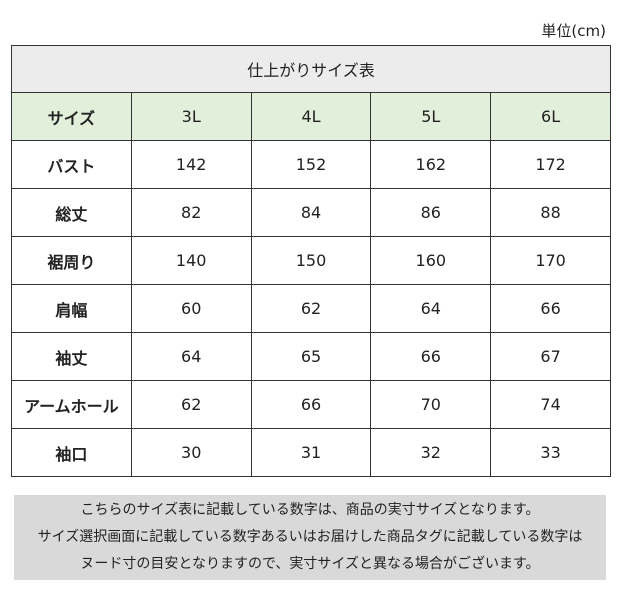  I want to click on cell: 67, so click(550, 356).